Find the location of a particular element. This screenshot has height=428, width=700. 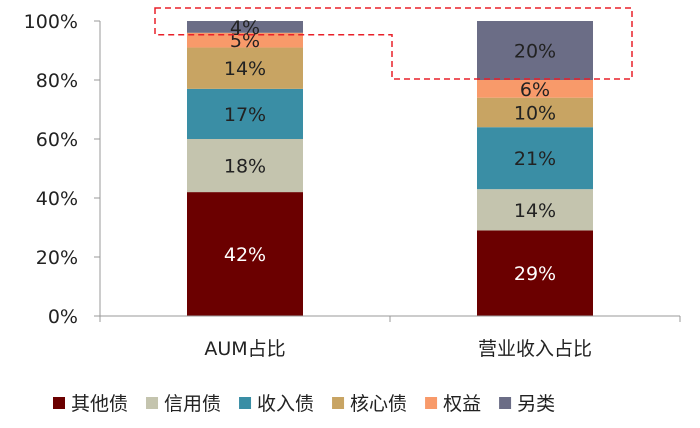

legend: 其他债 信用债 收入债 核心债 权益 另类 is located at coordinates (304, 404).